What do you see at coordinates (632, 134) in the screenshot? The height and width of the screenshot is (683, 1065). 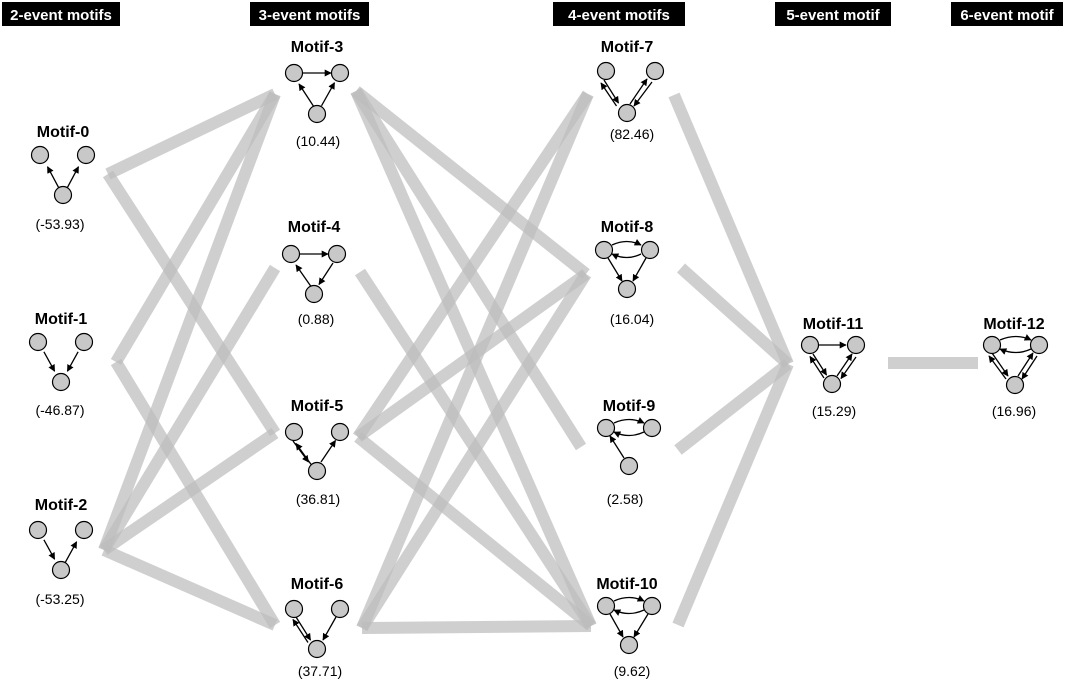 I see `motif-score: (82.46)` at bounding box center [632, 134].